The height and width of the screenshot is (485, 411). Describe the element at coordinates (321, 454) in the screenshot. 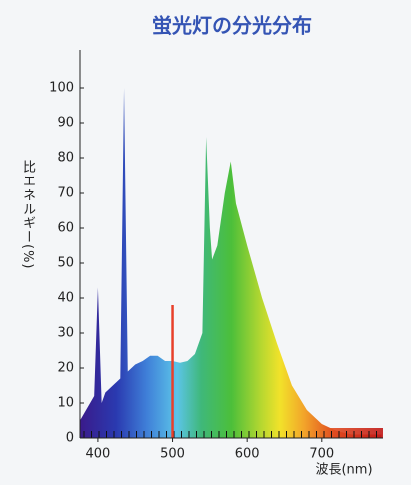

I see `x-tick-label: 700` at that location.